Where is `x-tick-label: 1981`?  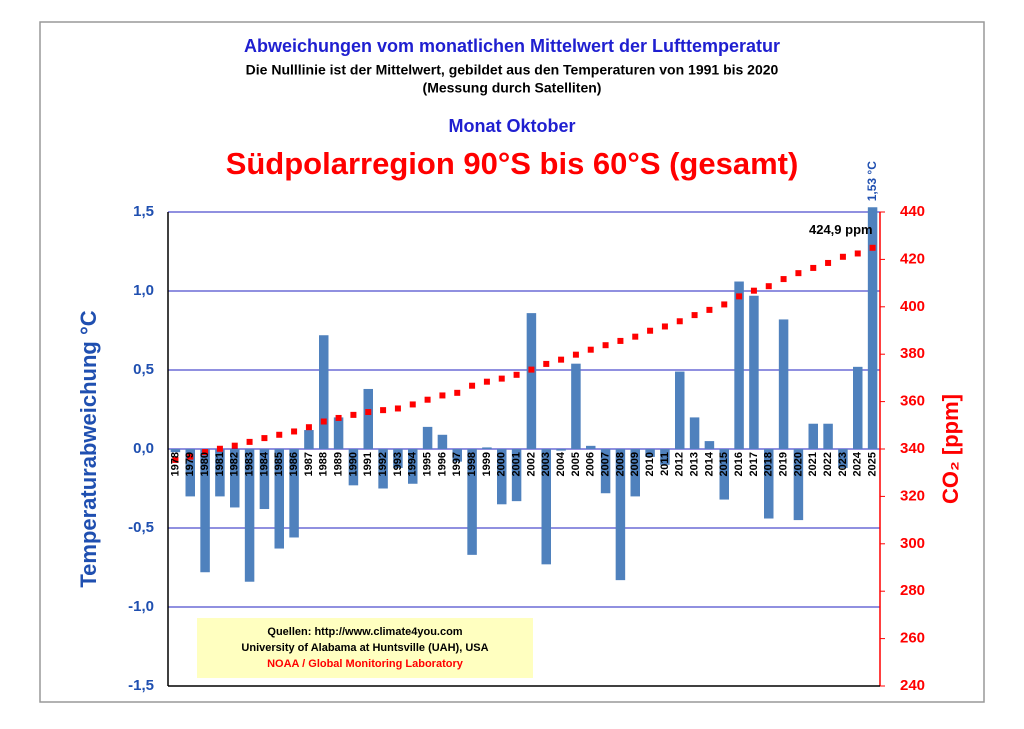
x-tick-label: 1981 is located at coordinates (220, 464).